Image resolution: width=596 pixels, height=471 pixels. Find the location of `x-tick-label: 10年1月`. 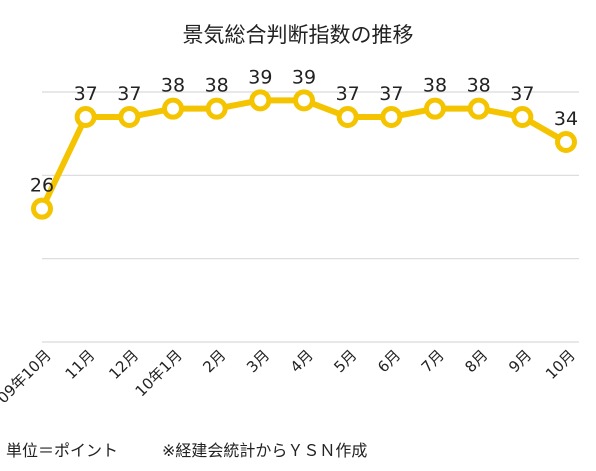

x-tick-label: 10年1月 is located at coordinates (159, 373).